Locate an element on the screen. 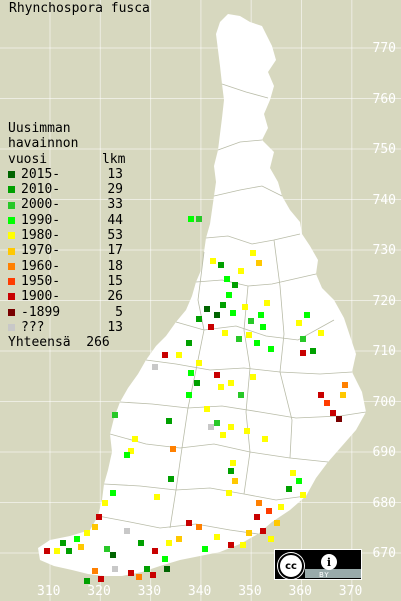  legend-row: -1899 5 is located at coordinates (66, 312).